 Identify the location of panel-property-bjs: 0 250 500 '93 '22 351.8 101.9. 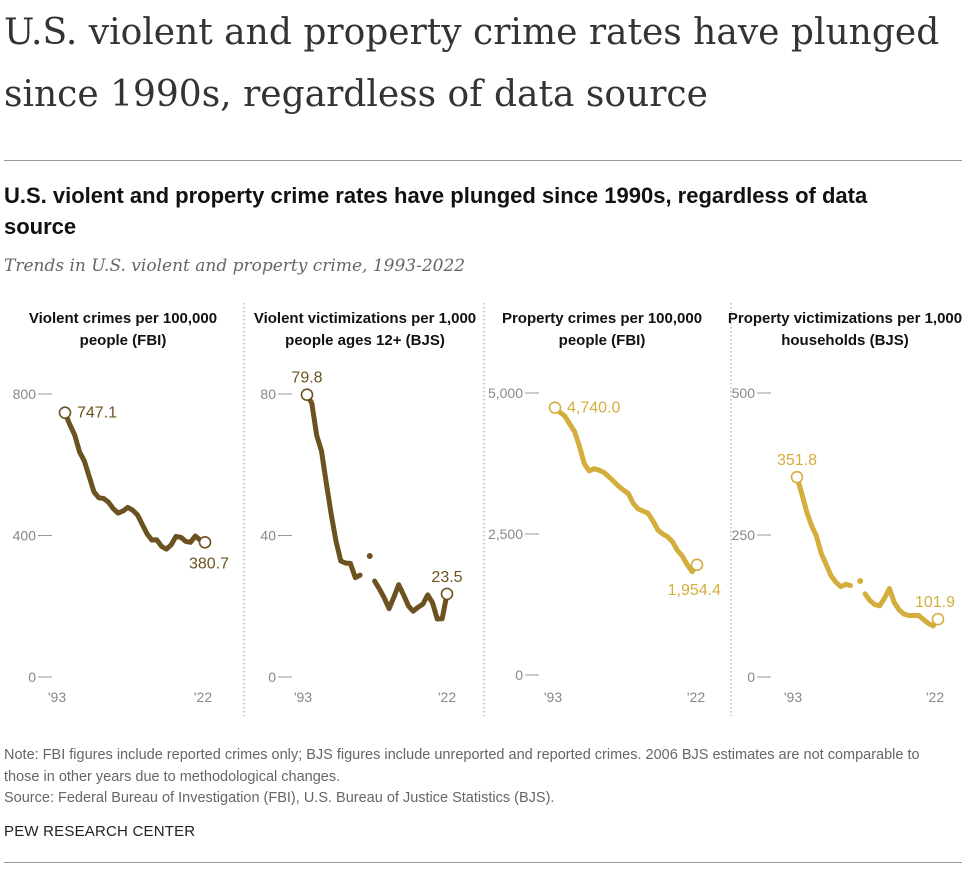
(843, 545).